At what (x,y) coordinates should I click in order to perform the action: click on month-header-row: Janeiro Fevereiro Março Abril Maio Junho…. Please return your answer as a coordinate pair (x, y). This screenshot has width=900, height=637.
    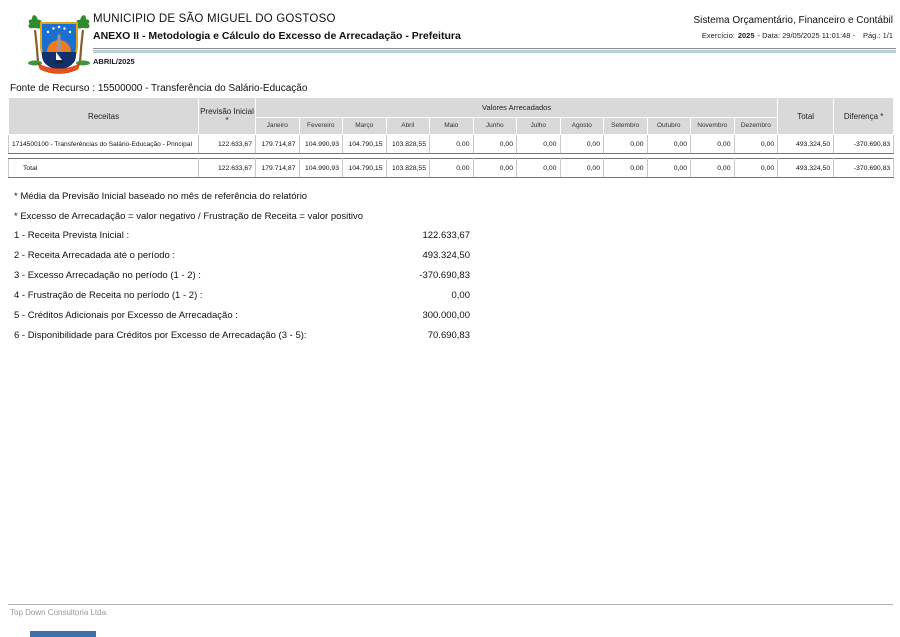
    Looking at the image, I should click on (451, 126).